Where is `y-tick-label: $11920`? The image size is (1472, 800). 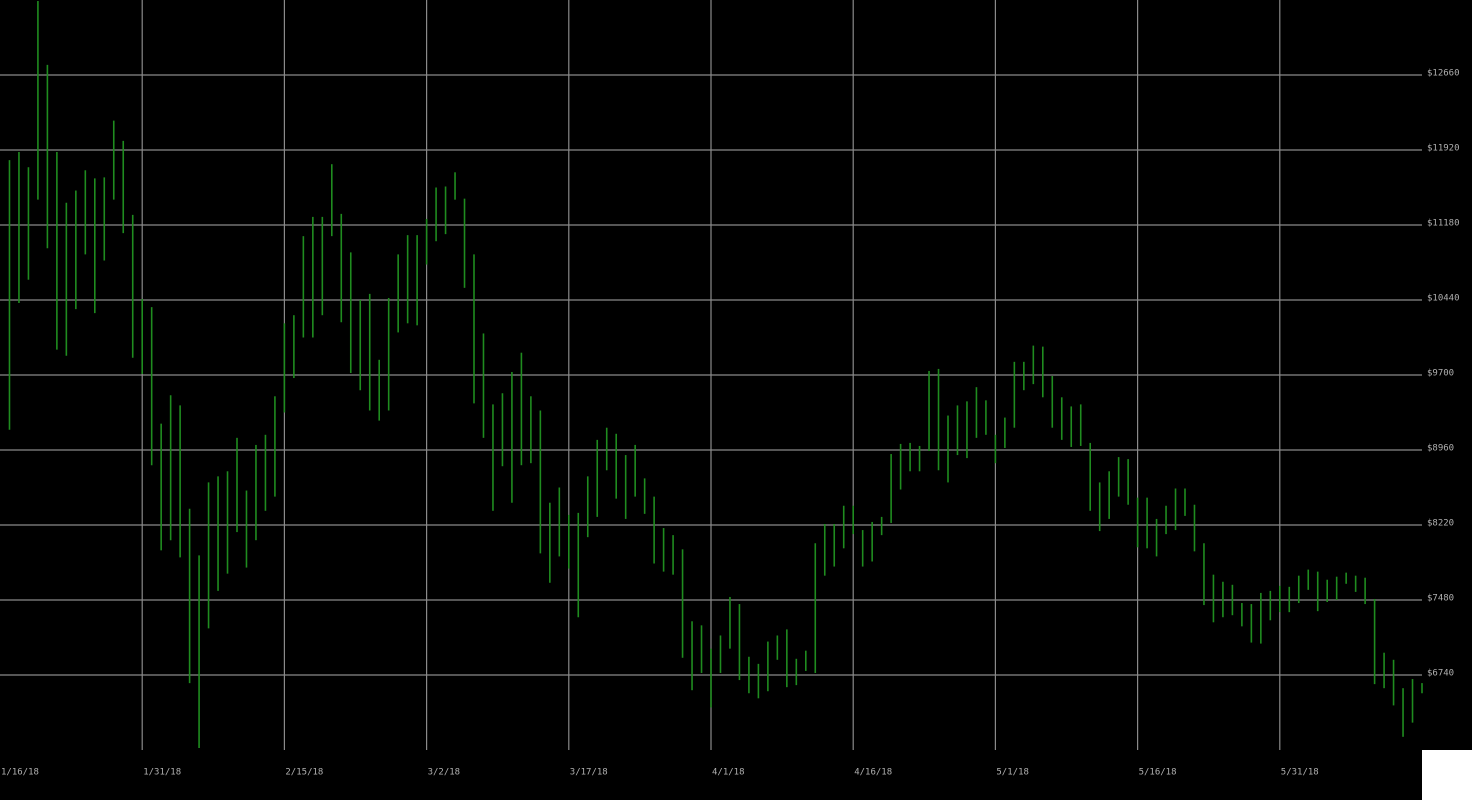
y-tick-label: $11920 is located at coordinates (1443, 149).